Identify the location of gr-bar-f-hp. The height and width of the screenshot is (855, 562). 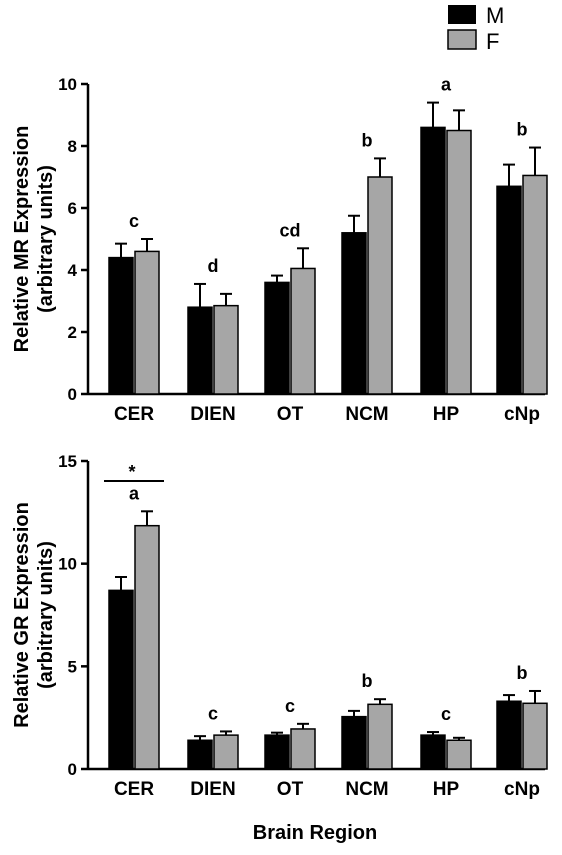
(459, 754).